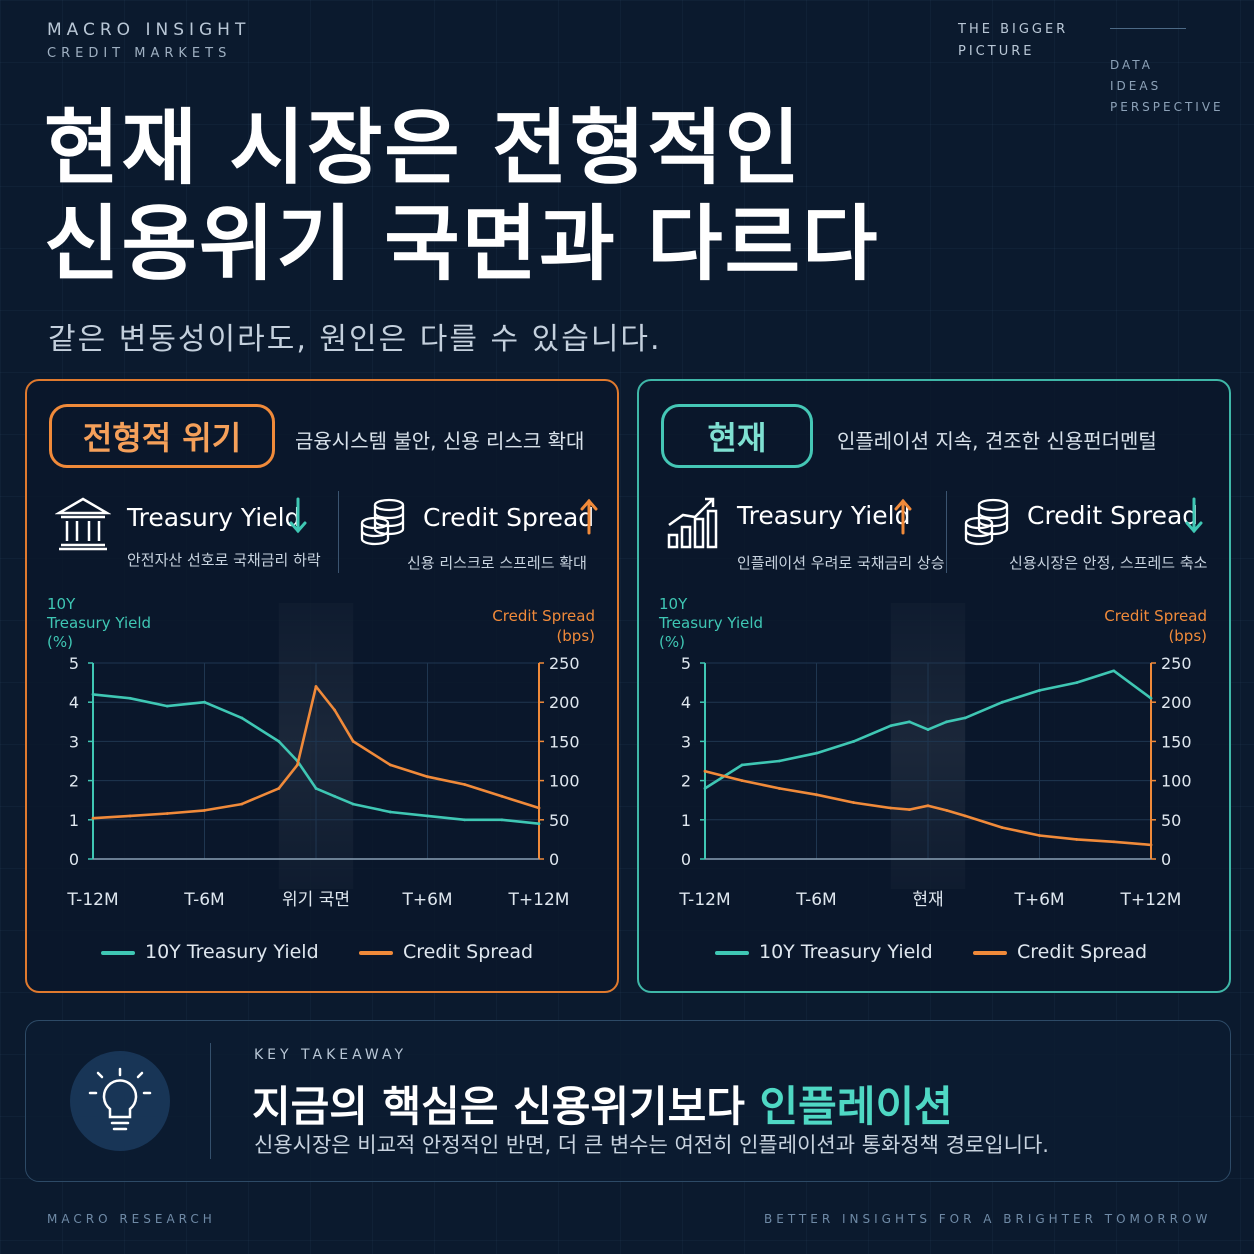 This screenshot has width=1254, height=1254. Describe the element at coordinates (1167, 107) in the screenshot. I see `tag-perspective: PERSPECTIVE` at that location.